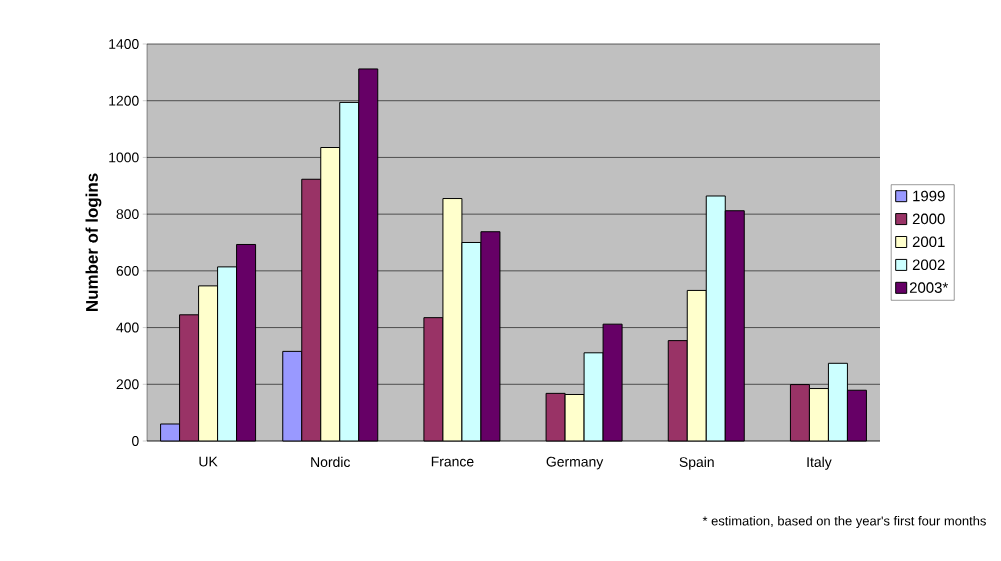  Describe the element at coordinates (928, 265) in the screenshot. I see `legend-label: 2002` at that location.